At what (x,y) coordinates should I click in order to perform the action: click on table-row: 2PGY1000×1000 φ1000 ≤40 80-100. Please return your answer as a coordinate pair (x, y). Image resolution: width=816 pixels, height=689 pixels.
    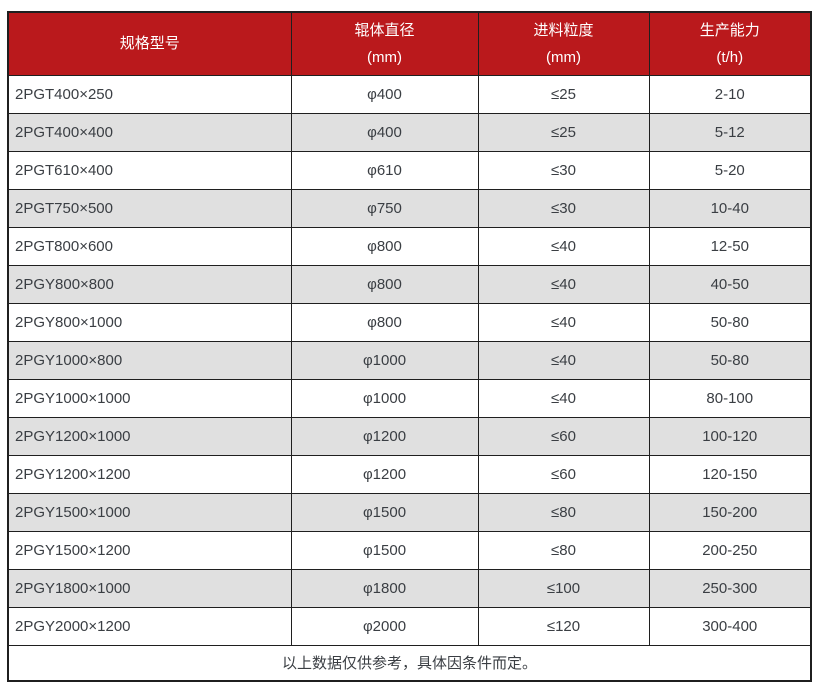
    Looking at the image, I should click on (409, 398).